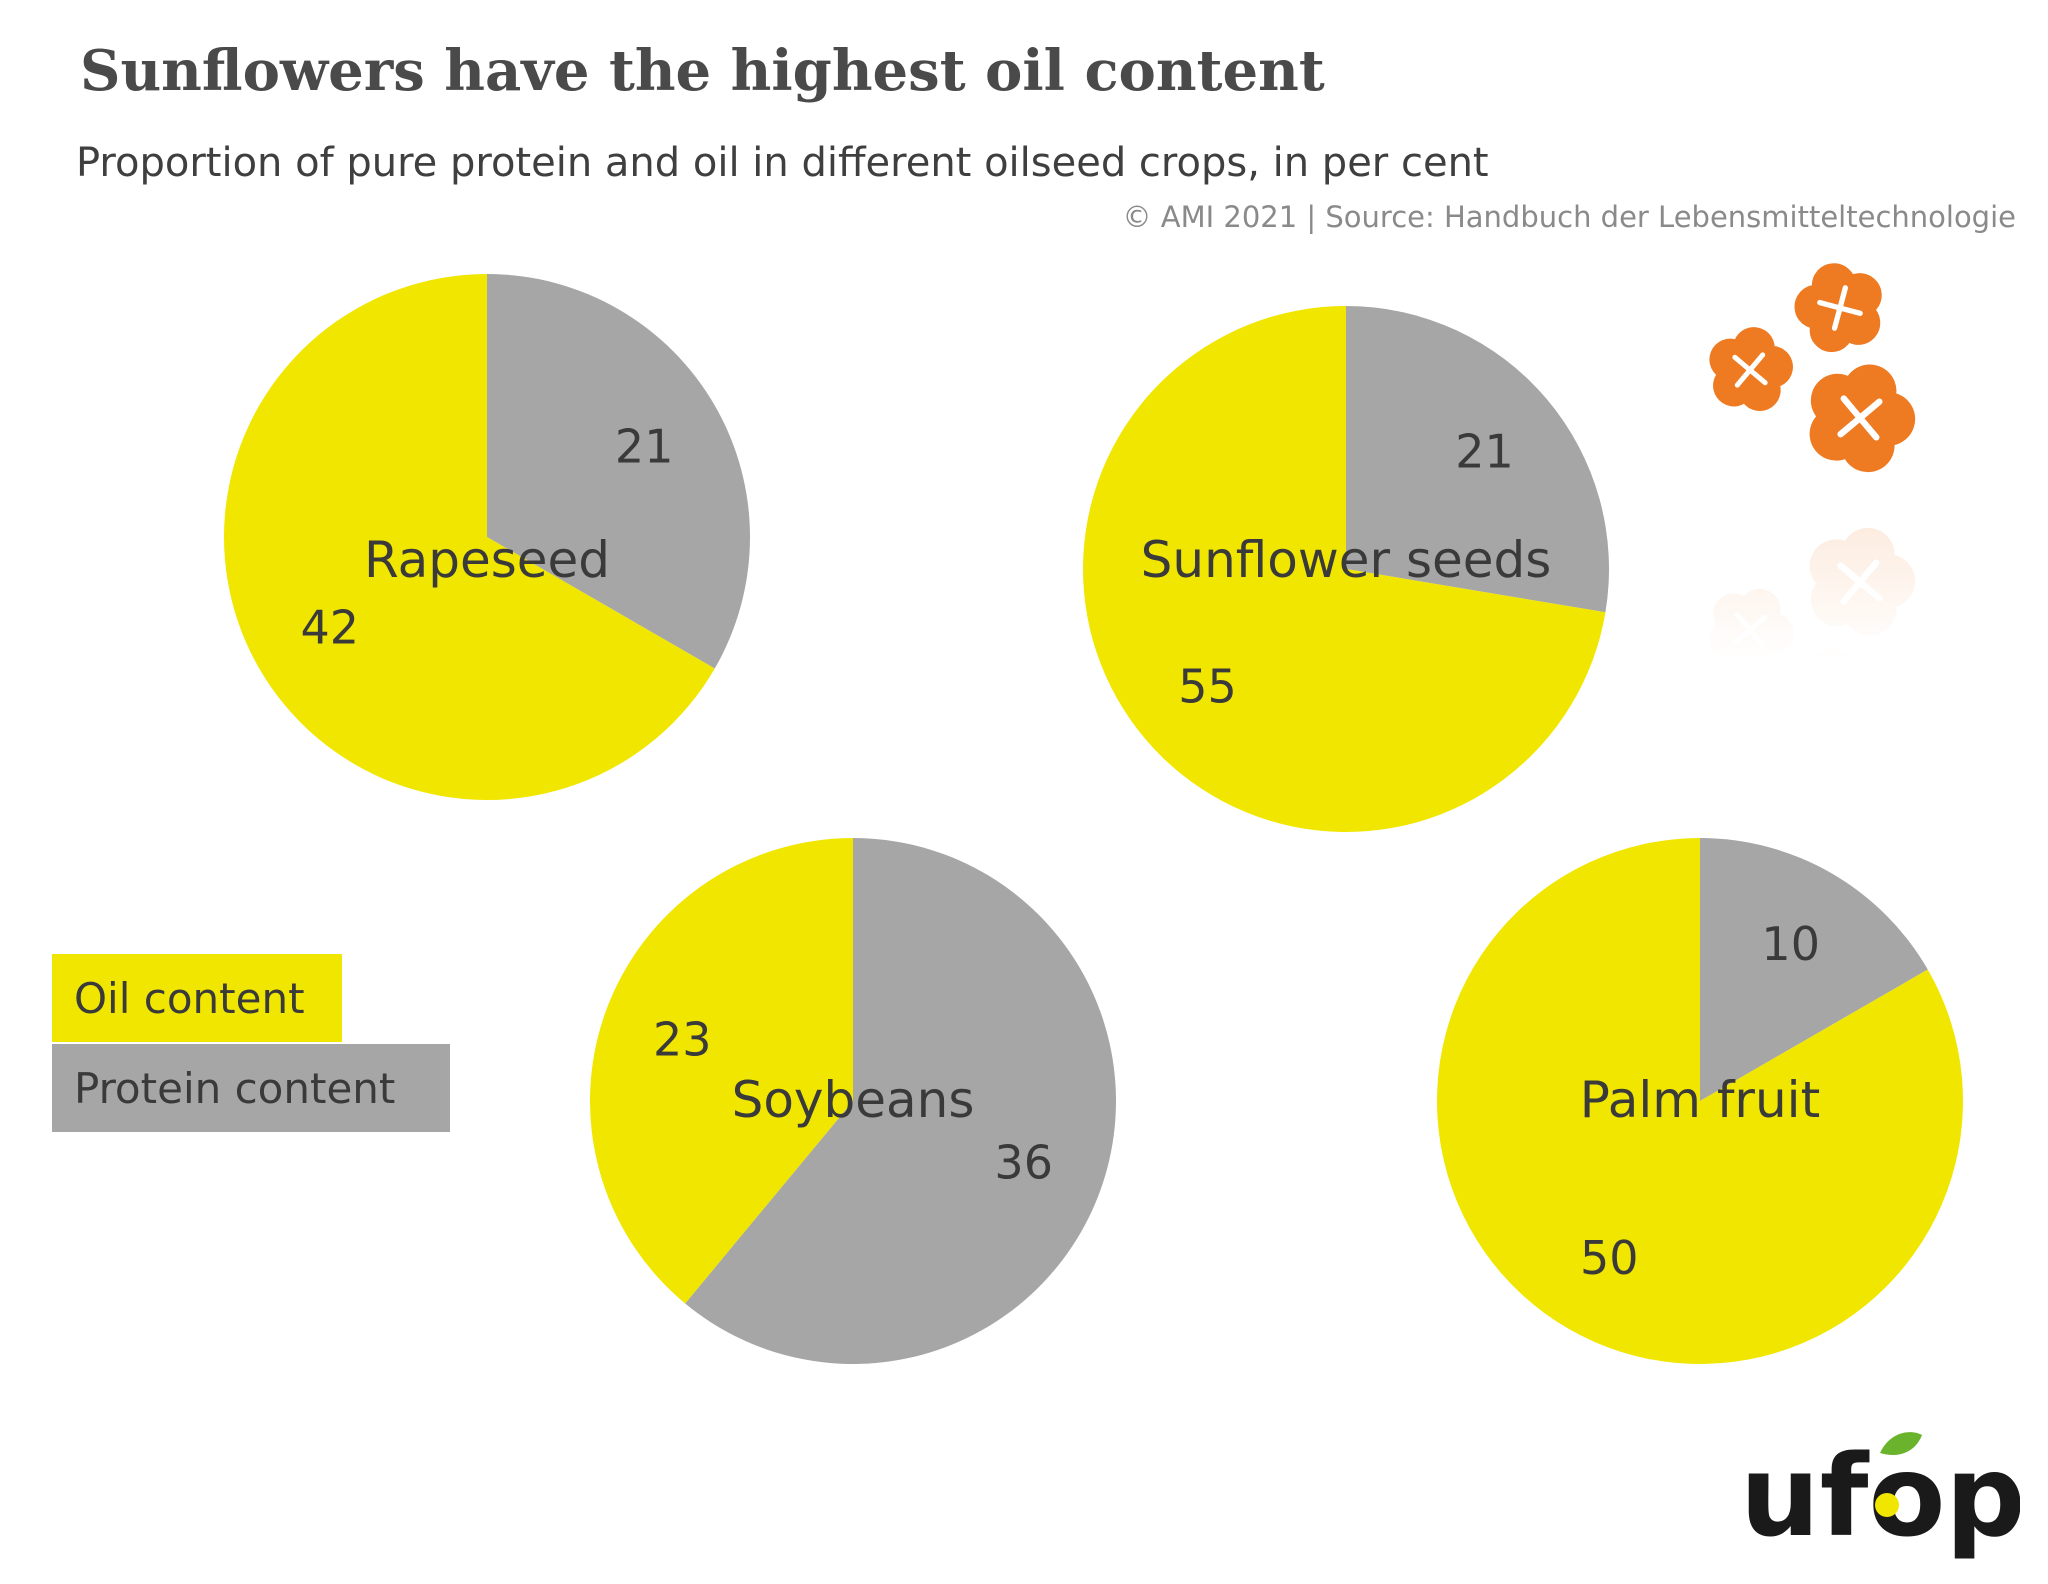 The image size is (2048, 1584). Describe the element at coordinates (189, 998) in the screenshot. I see `legend-oil-label: Oil content` at that location.